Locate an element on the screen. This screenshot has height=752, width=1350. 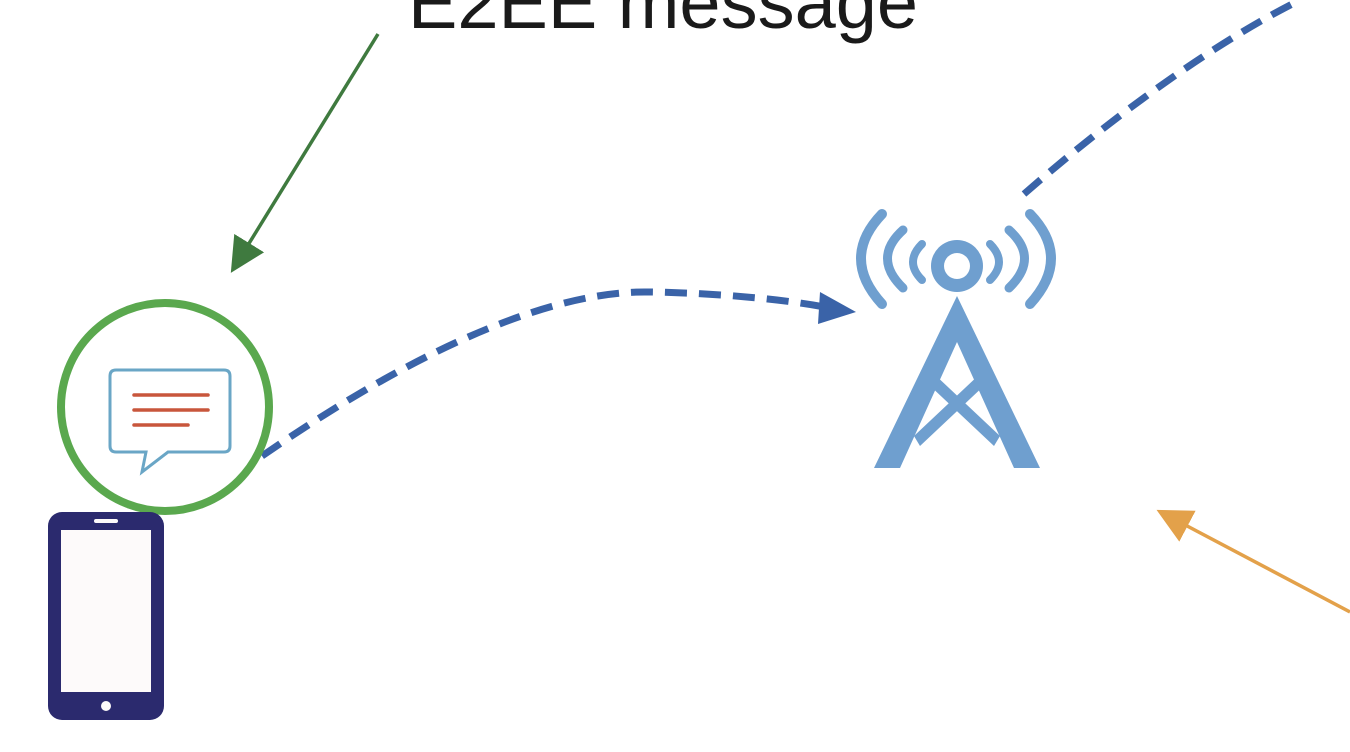
caption-pointer-arrow is located at coordinates (309, 146).